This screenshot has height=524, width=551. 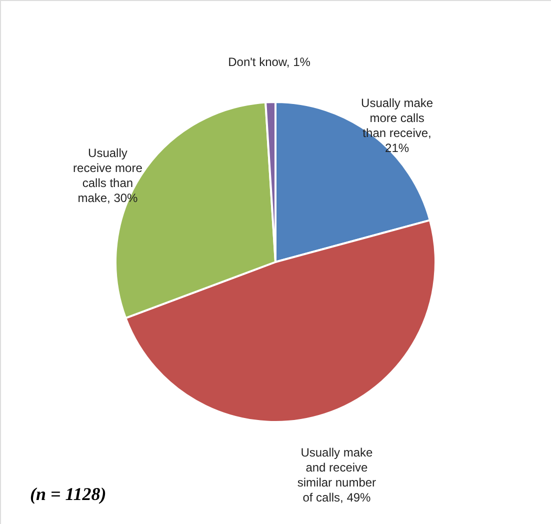 I want to click on slice-label: Don't know, 1%, so click(x=269, y=62).